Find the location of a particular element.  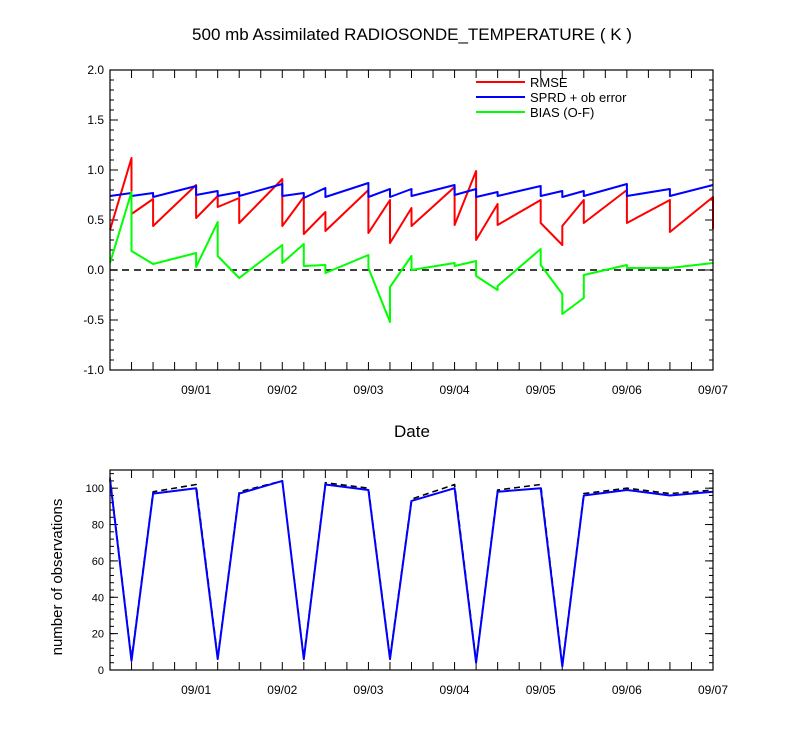

y-tick-label: 0 is located at coordinates (101, 671).